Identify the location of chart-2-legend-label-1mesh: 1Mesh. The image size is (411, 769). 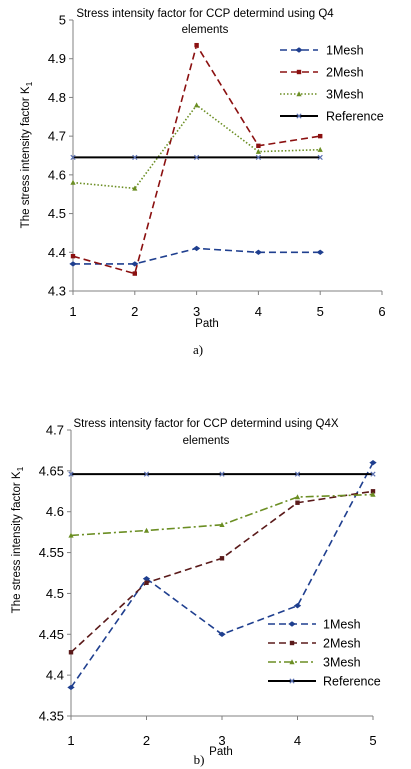
(342, 625).